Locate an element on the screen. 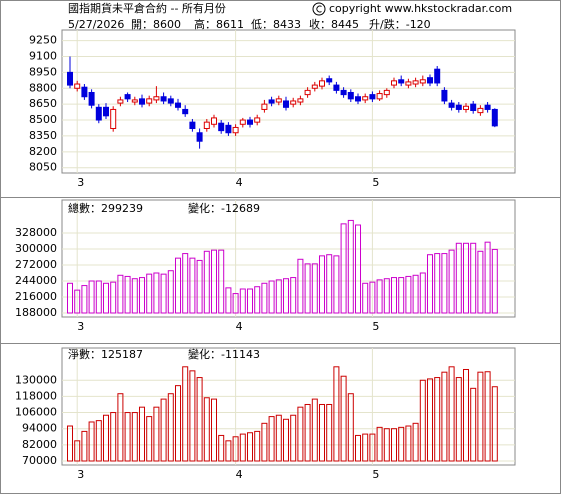 The image size is (570, 504). y-tick-label: 8650 is located at coordinates (43, 103).